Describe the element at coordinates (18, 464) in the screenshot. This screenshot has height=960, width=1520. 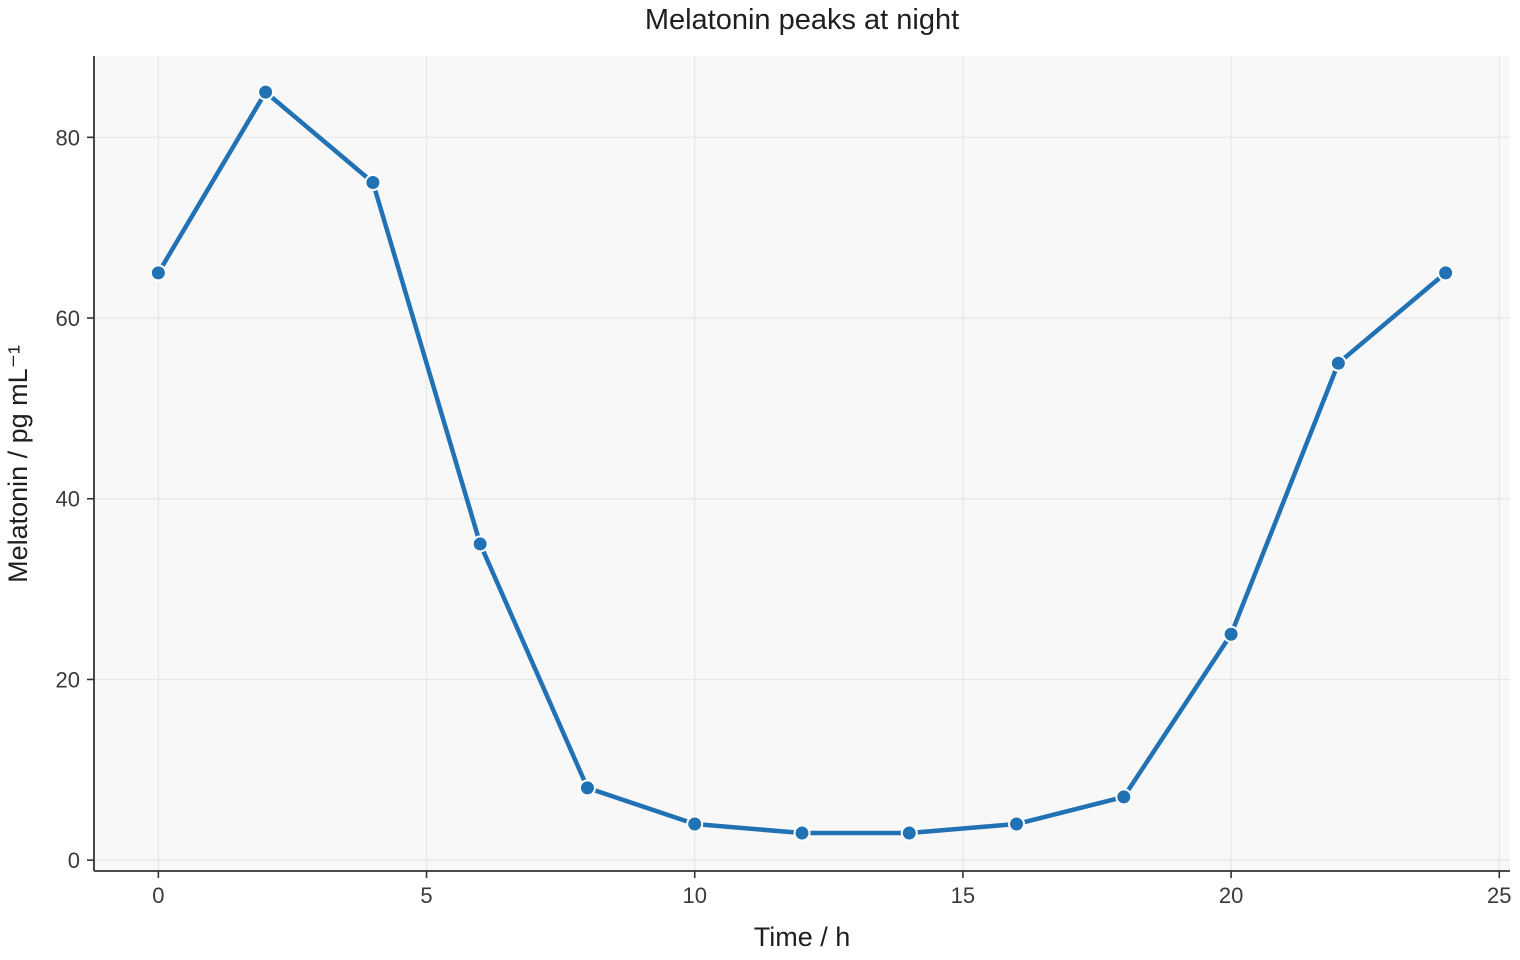
I see `y-axis-label: Melatonin / pg mL⁻¹` at that location.